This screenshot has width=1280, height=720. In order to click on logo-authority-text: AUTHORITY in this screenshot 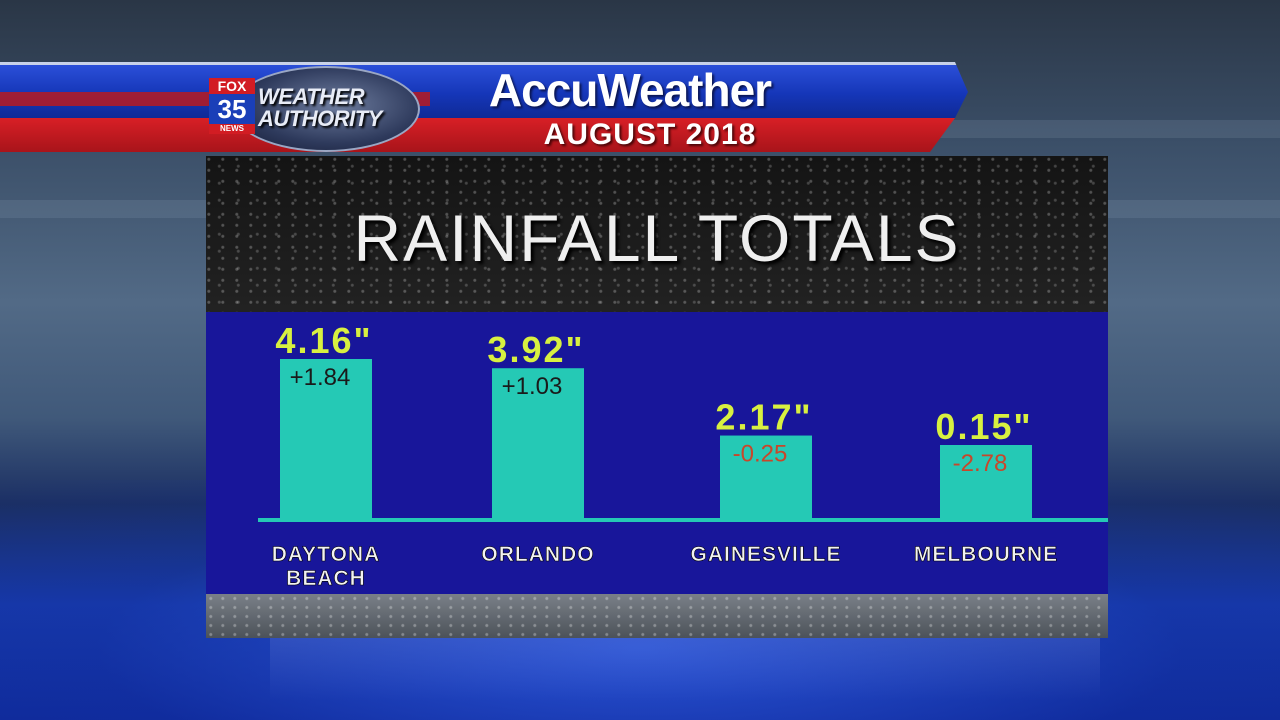, I will do `click(320, 118)`.